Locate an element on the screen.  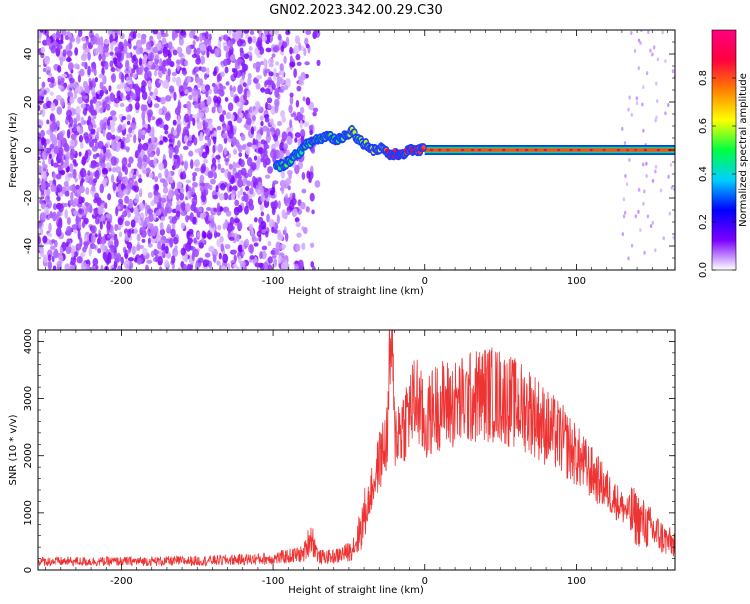
snr-x-label: Height of straight line (km) is located at coordinates (356, 590).